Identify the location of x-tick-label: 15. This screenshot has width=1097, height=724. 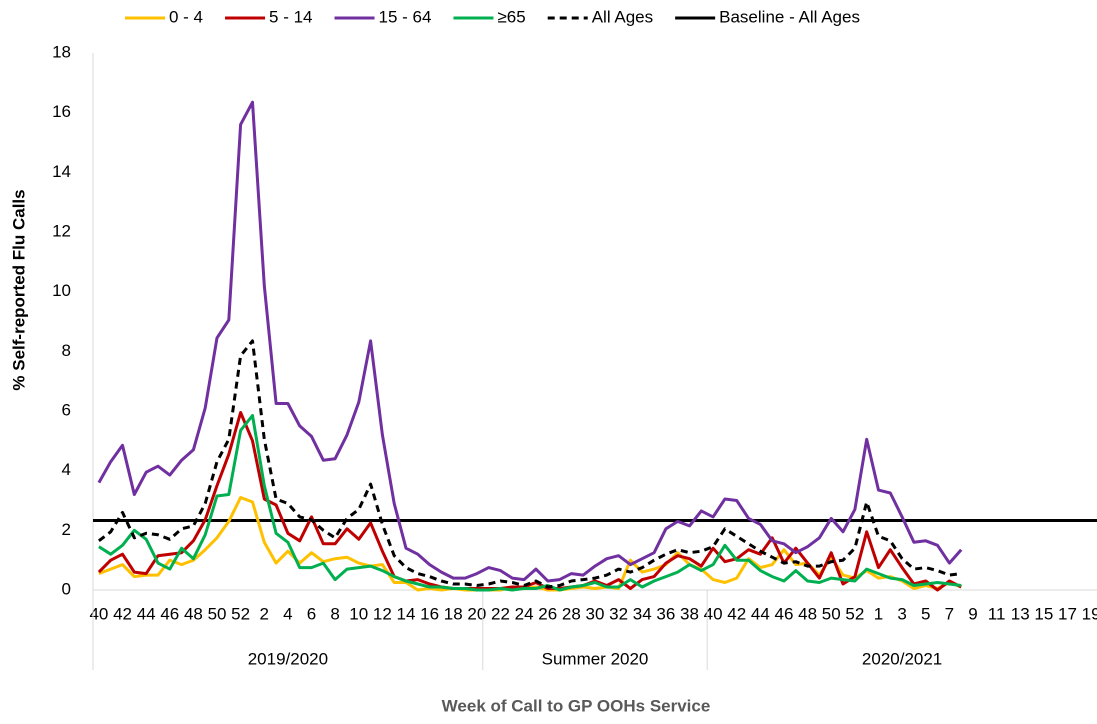
(1043, 613).